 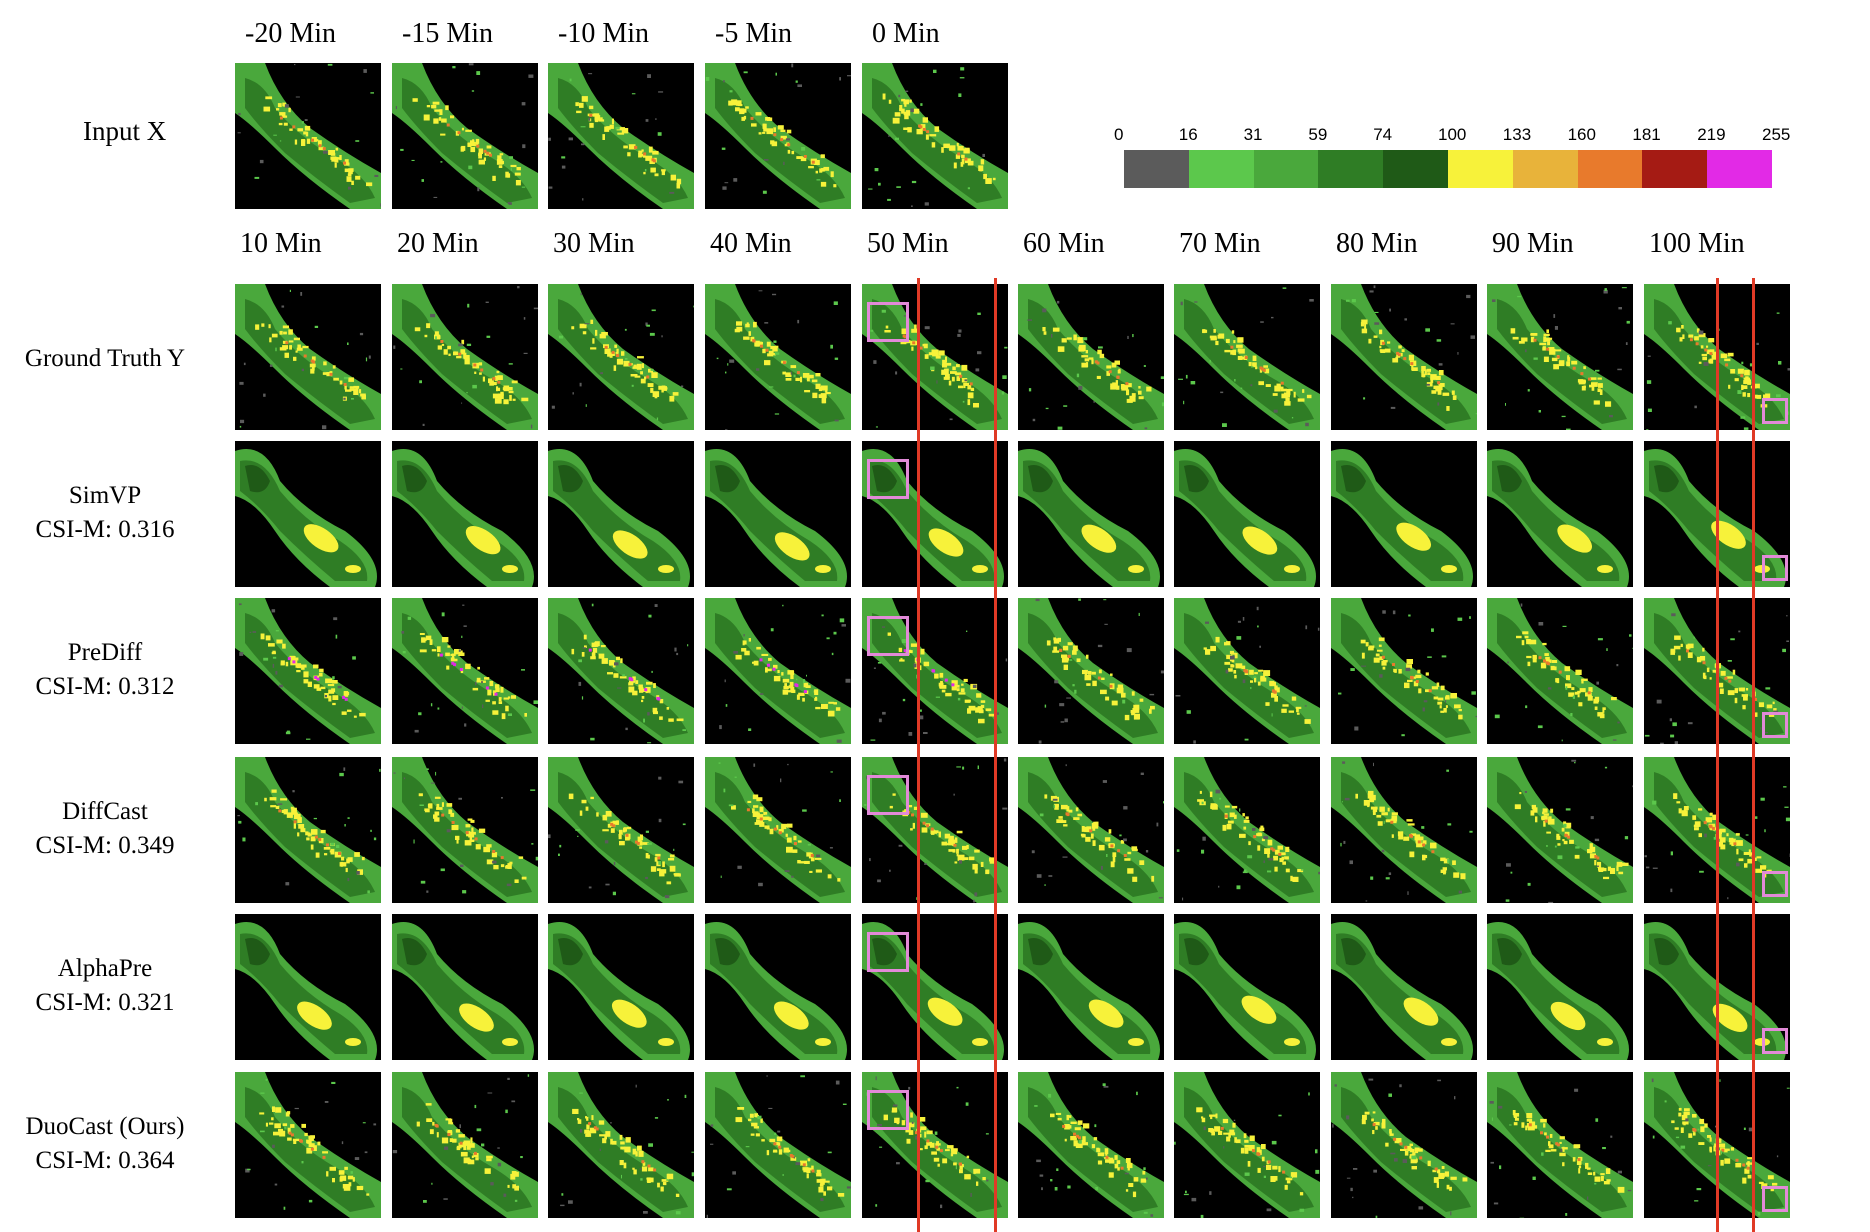 I want to click on csi-score: CSI-M: 0.312, so click(x=105, y=686).